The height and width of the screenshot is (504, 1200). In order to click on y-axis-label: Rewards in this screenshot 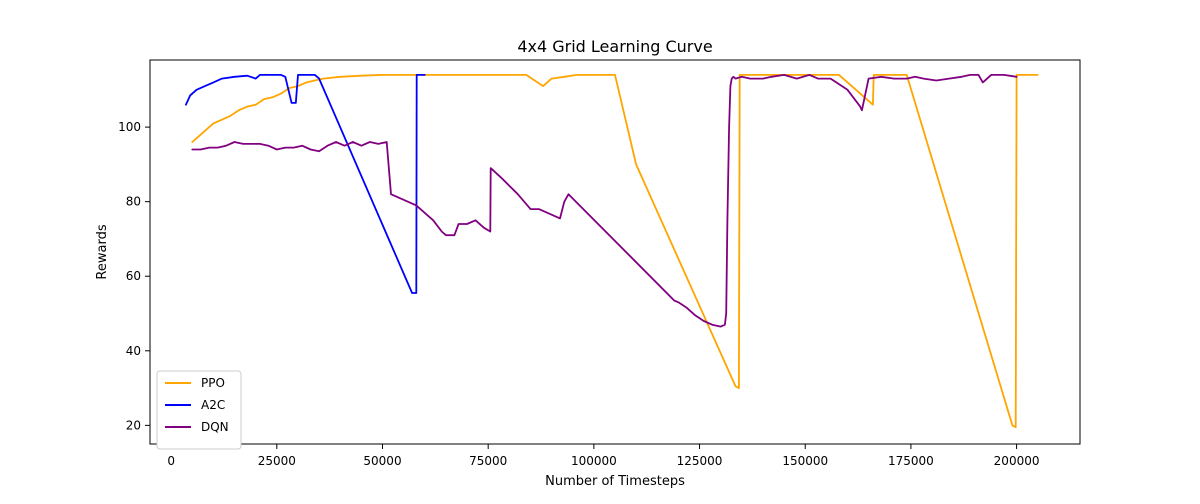, I will do `click(102, 251)`.